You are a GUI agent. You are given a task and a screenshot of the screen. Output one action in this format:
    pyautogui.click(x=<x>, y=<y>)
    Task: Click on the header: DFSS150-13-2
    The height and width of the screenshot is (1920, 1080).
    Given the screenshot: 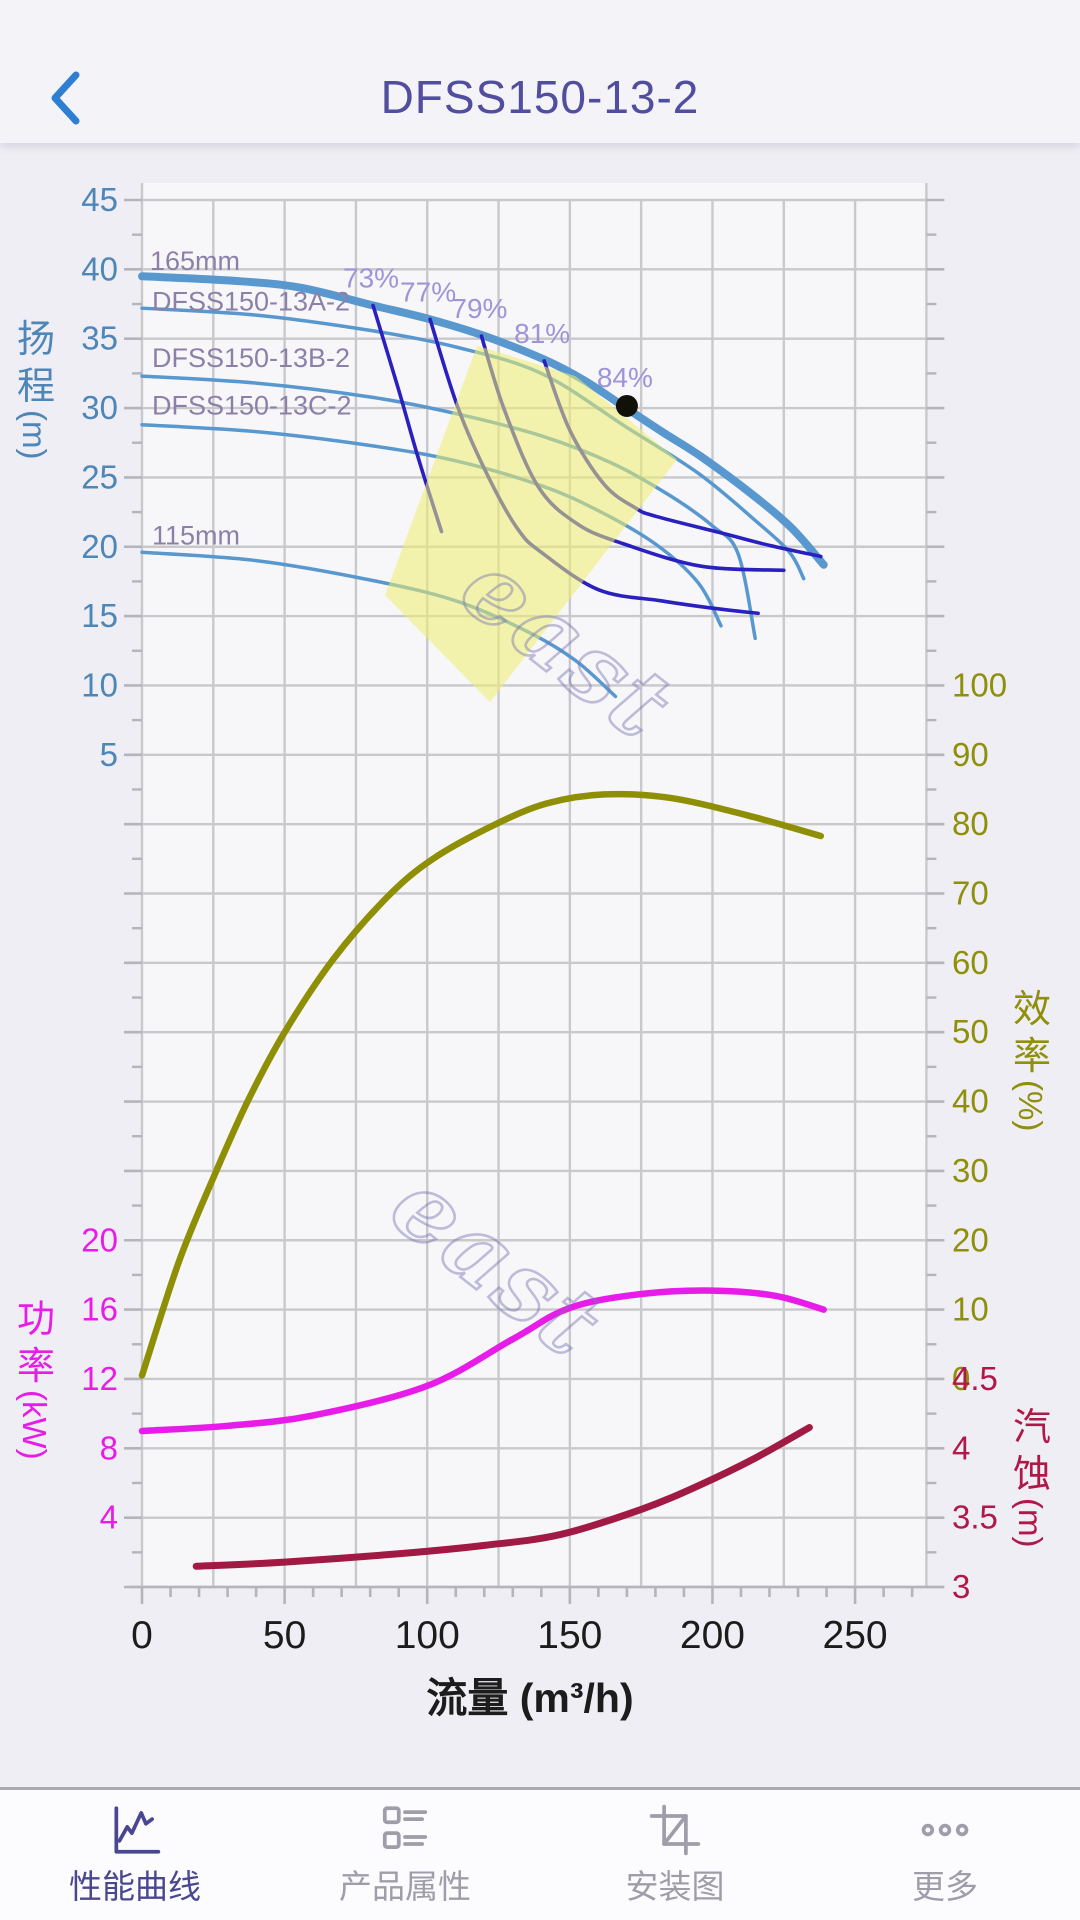 What is the action you would take?
    pyautogui.click(x=540, y=71)
    